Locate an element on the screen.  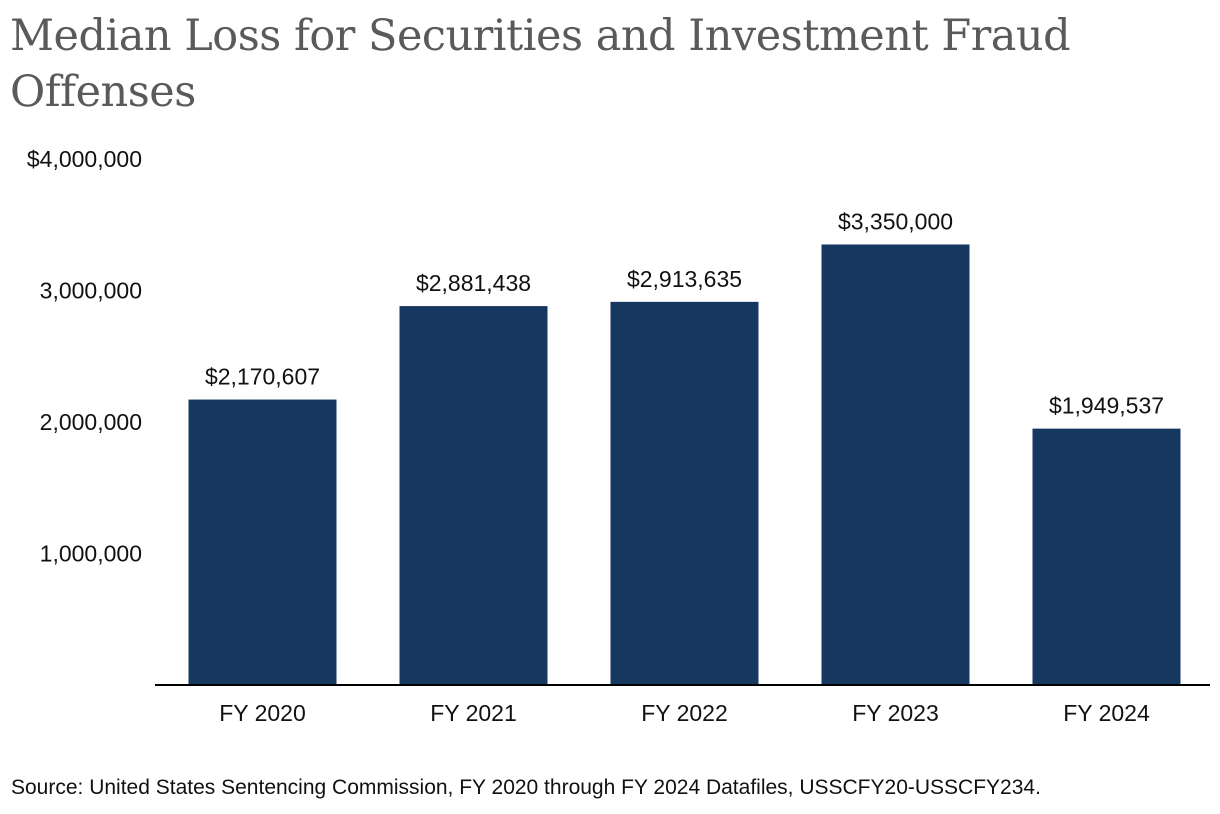
y-tick-label: 2,000,000 is located at coordinates (91, 422).